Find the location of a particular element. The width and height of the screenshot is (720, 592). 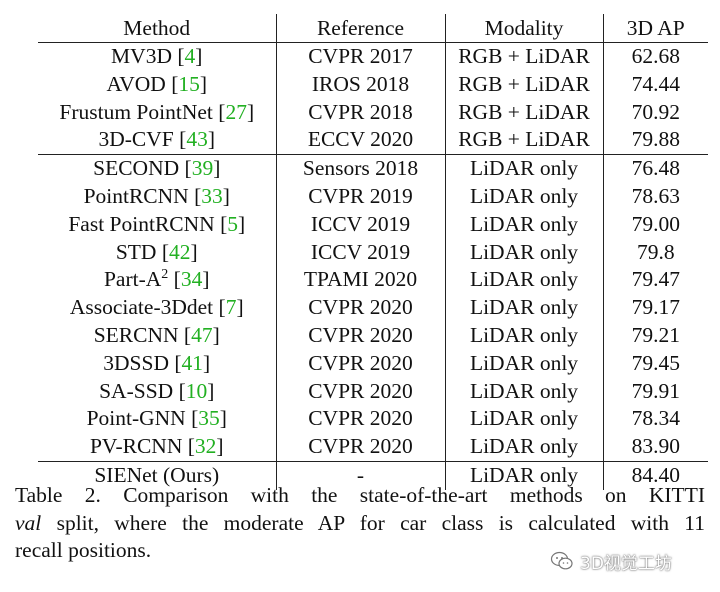

method-cell: Part-A2 [34] is located at coordinates (156, 279).